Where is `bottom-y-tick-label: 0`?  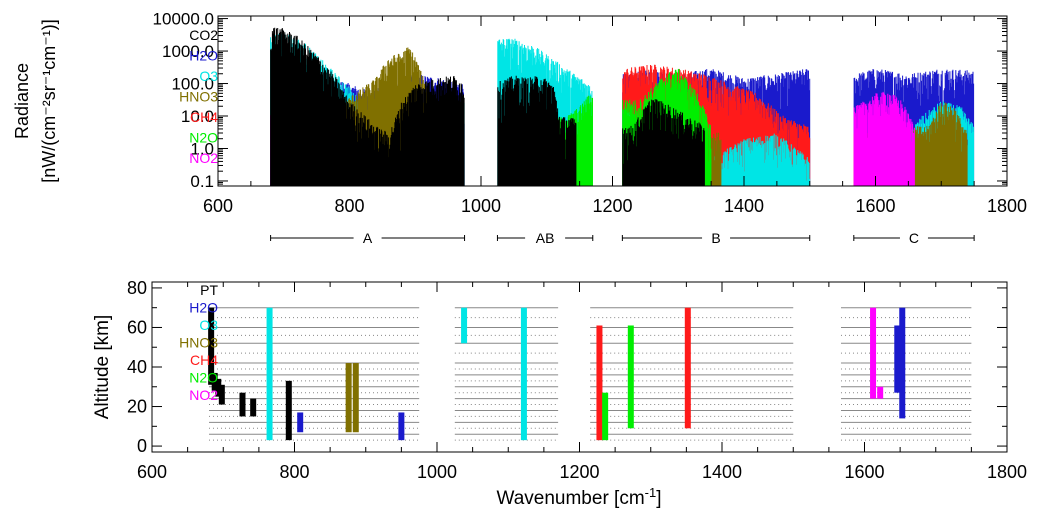
bottom-y-tick-label: 0 is located at coordinates (142, 446).